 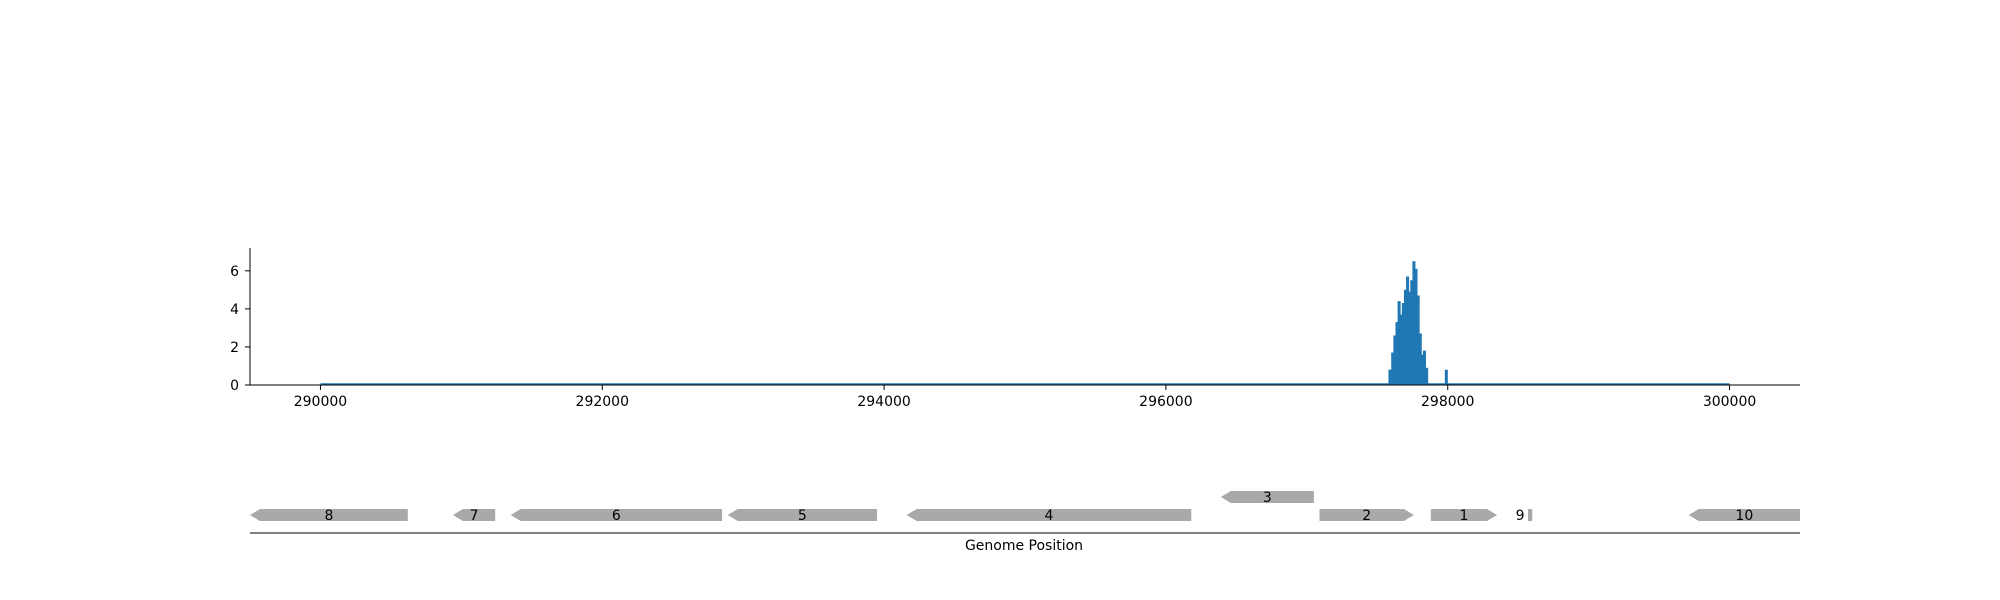 I want to click on y-tick-label: 4, so click(x=234, y=310).